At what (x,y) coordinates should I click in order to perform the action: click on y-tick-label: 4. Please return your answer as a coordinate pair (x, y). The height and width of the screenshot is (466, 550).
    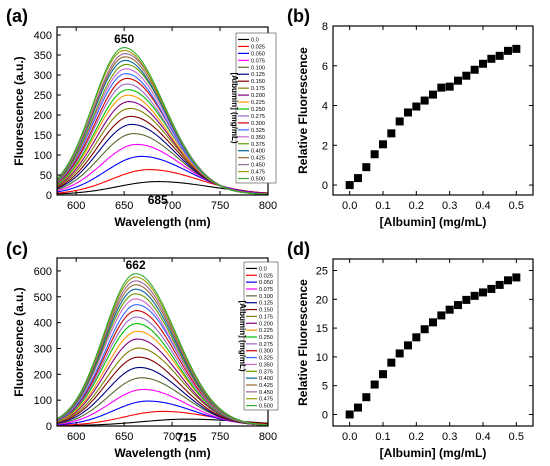
    Looking at the image, I should click on (325, 107).